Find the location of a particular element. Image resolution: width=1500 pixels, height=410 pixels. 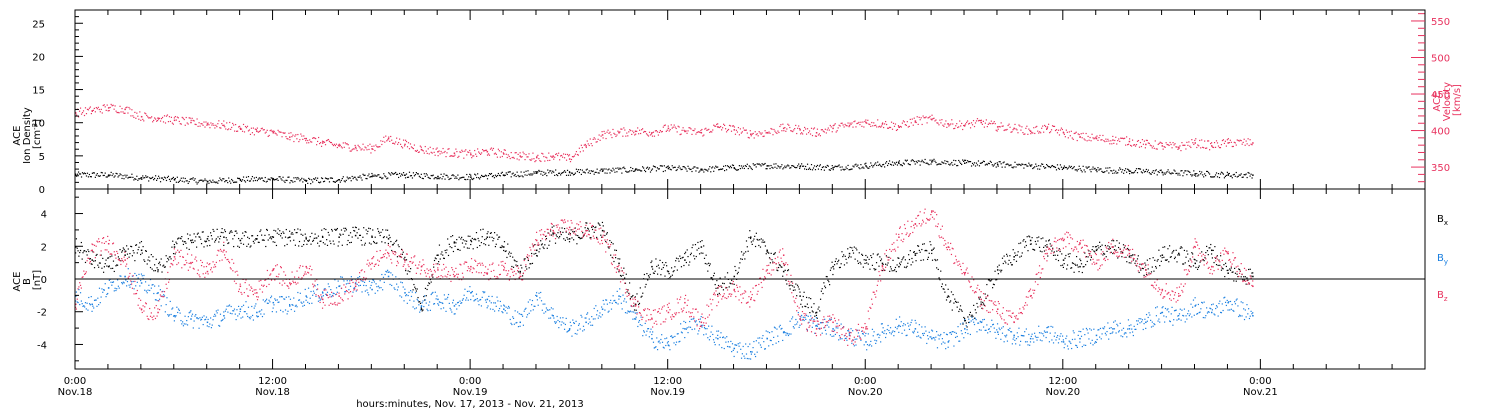

density-axis-title: ACE Ion Density [cm-3] is located at coordinates (27, 134).